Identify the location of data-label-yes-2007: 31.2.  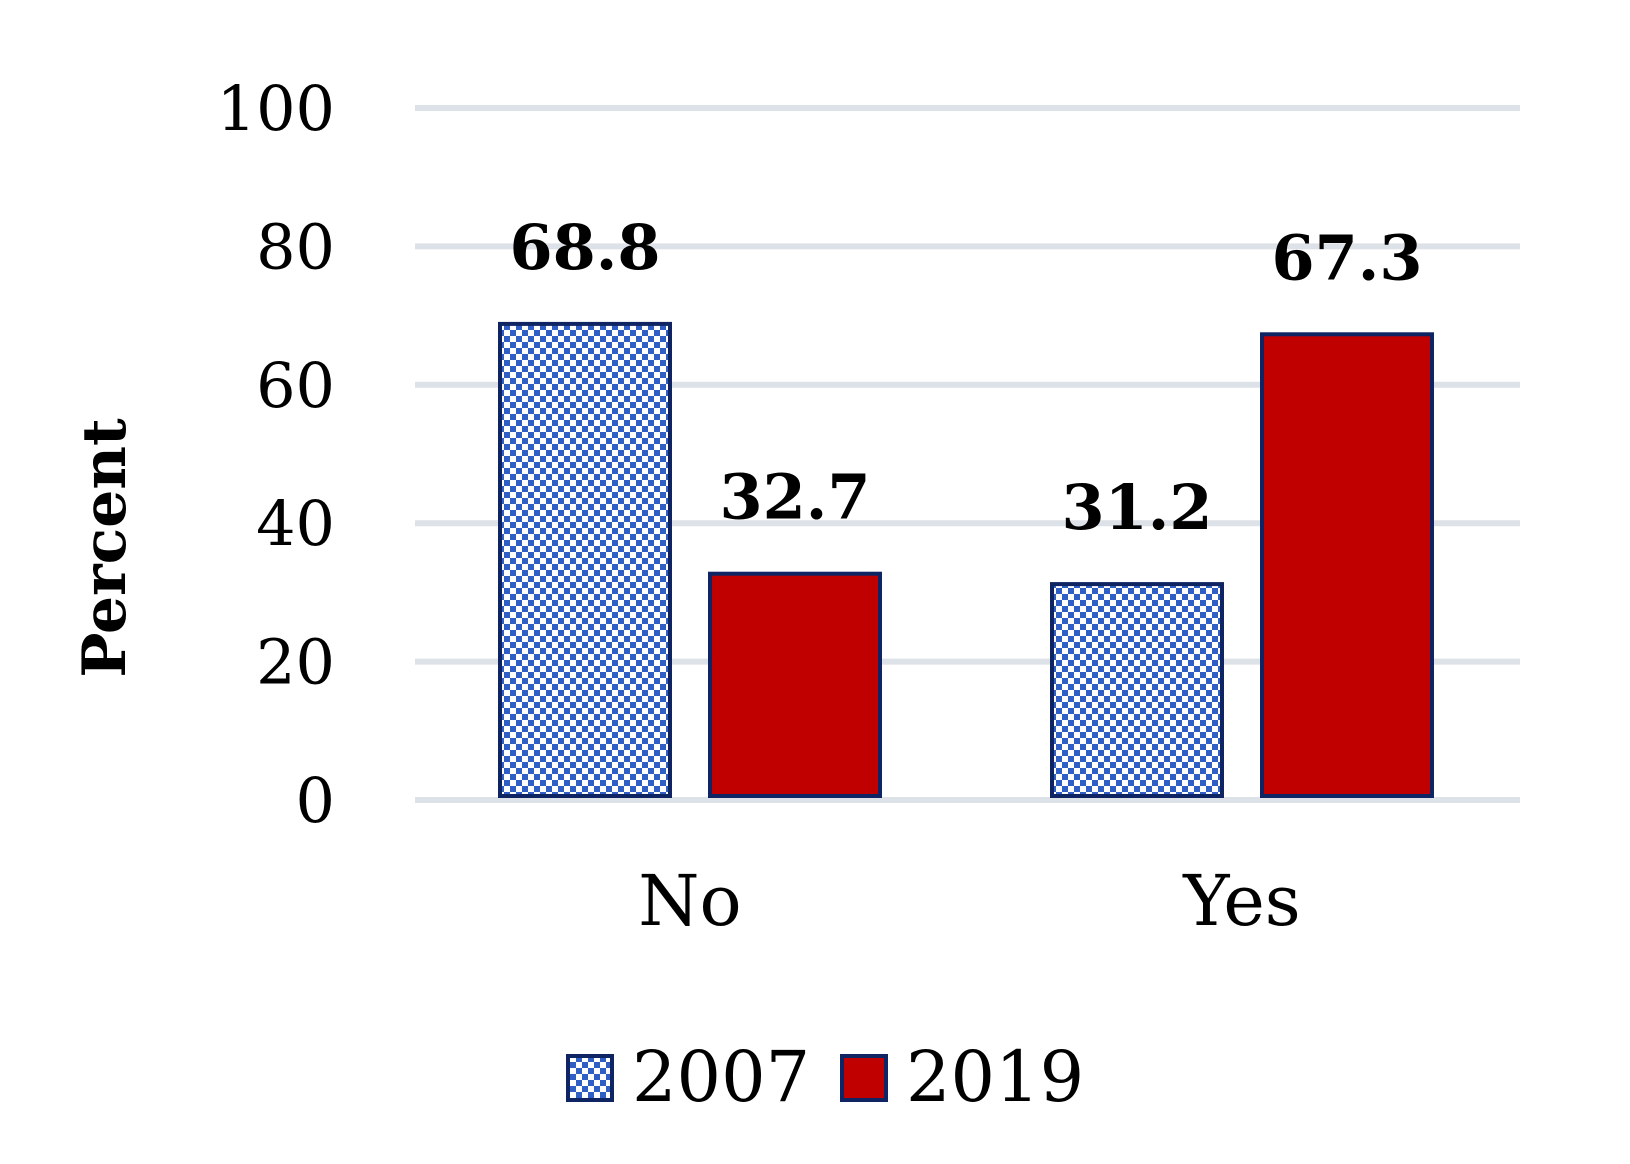
(1136, 507).